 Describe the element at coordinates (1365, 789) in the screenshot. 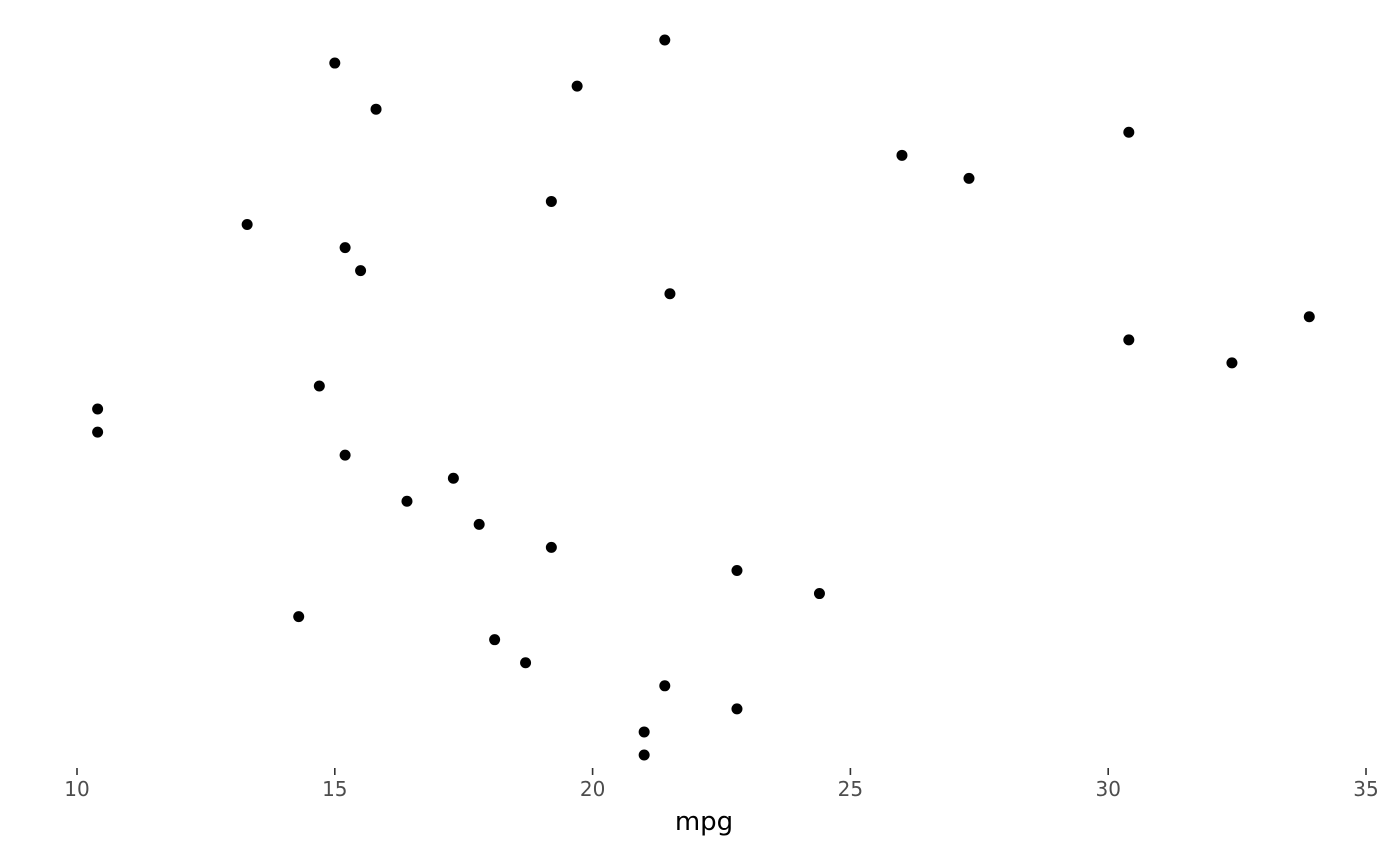

I see `x-axis-tick-label: 35` at that location.